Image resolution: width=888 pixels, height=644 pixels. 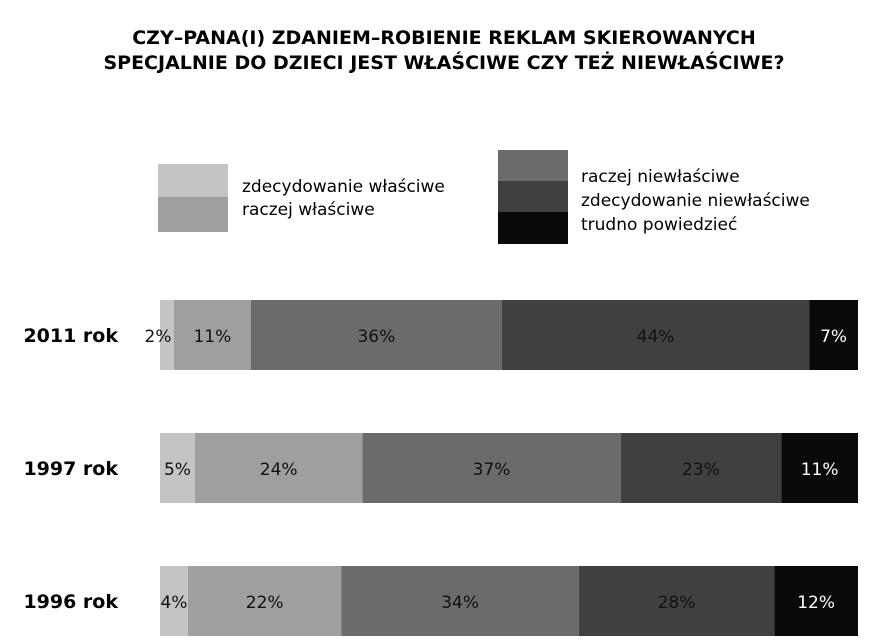 I want to click on legend-label-zdecydowanie-wlasciwe: zdecydowanie właściwe, so click(x=343, y=187).